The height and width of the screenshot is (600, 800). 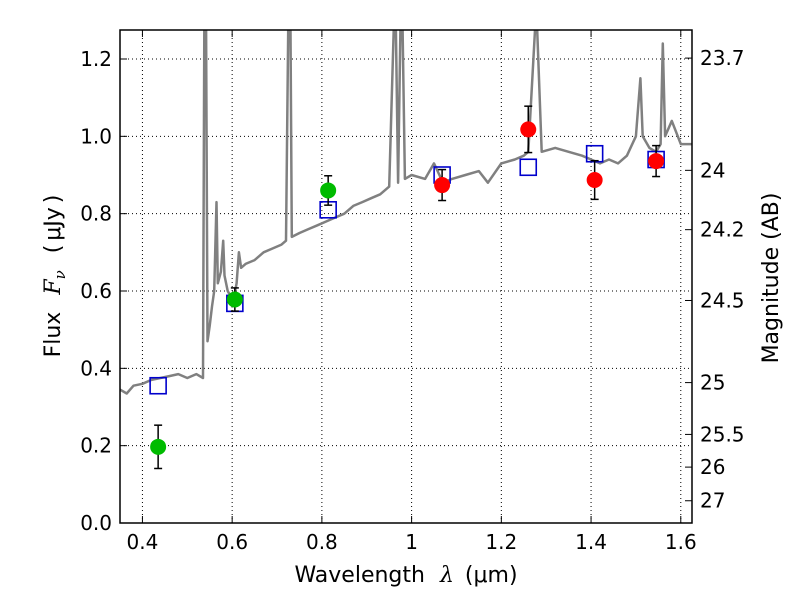 I want to click on x-tick-label: 0.6, so click(x=232, y=542).